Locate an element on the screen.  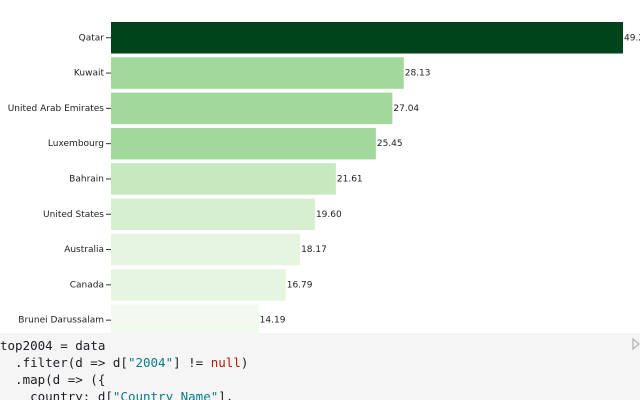
value-label: 21.61 is located at coordinates (350, 179).